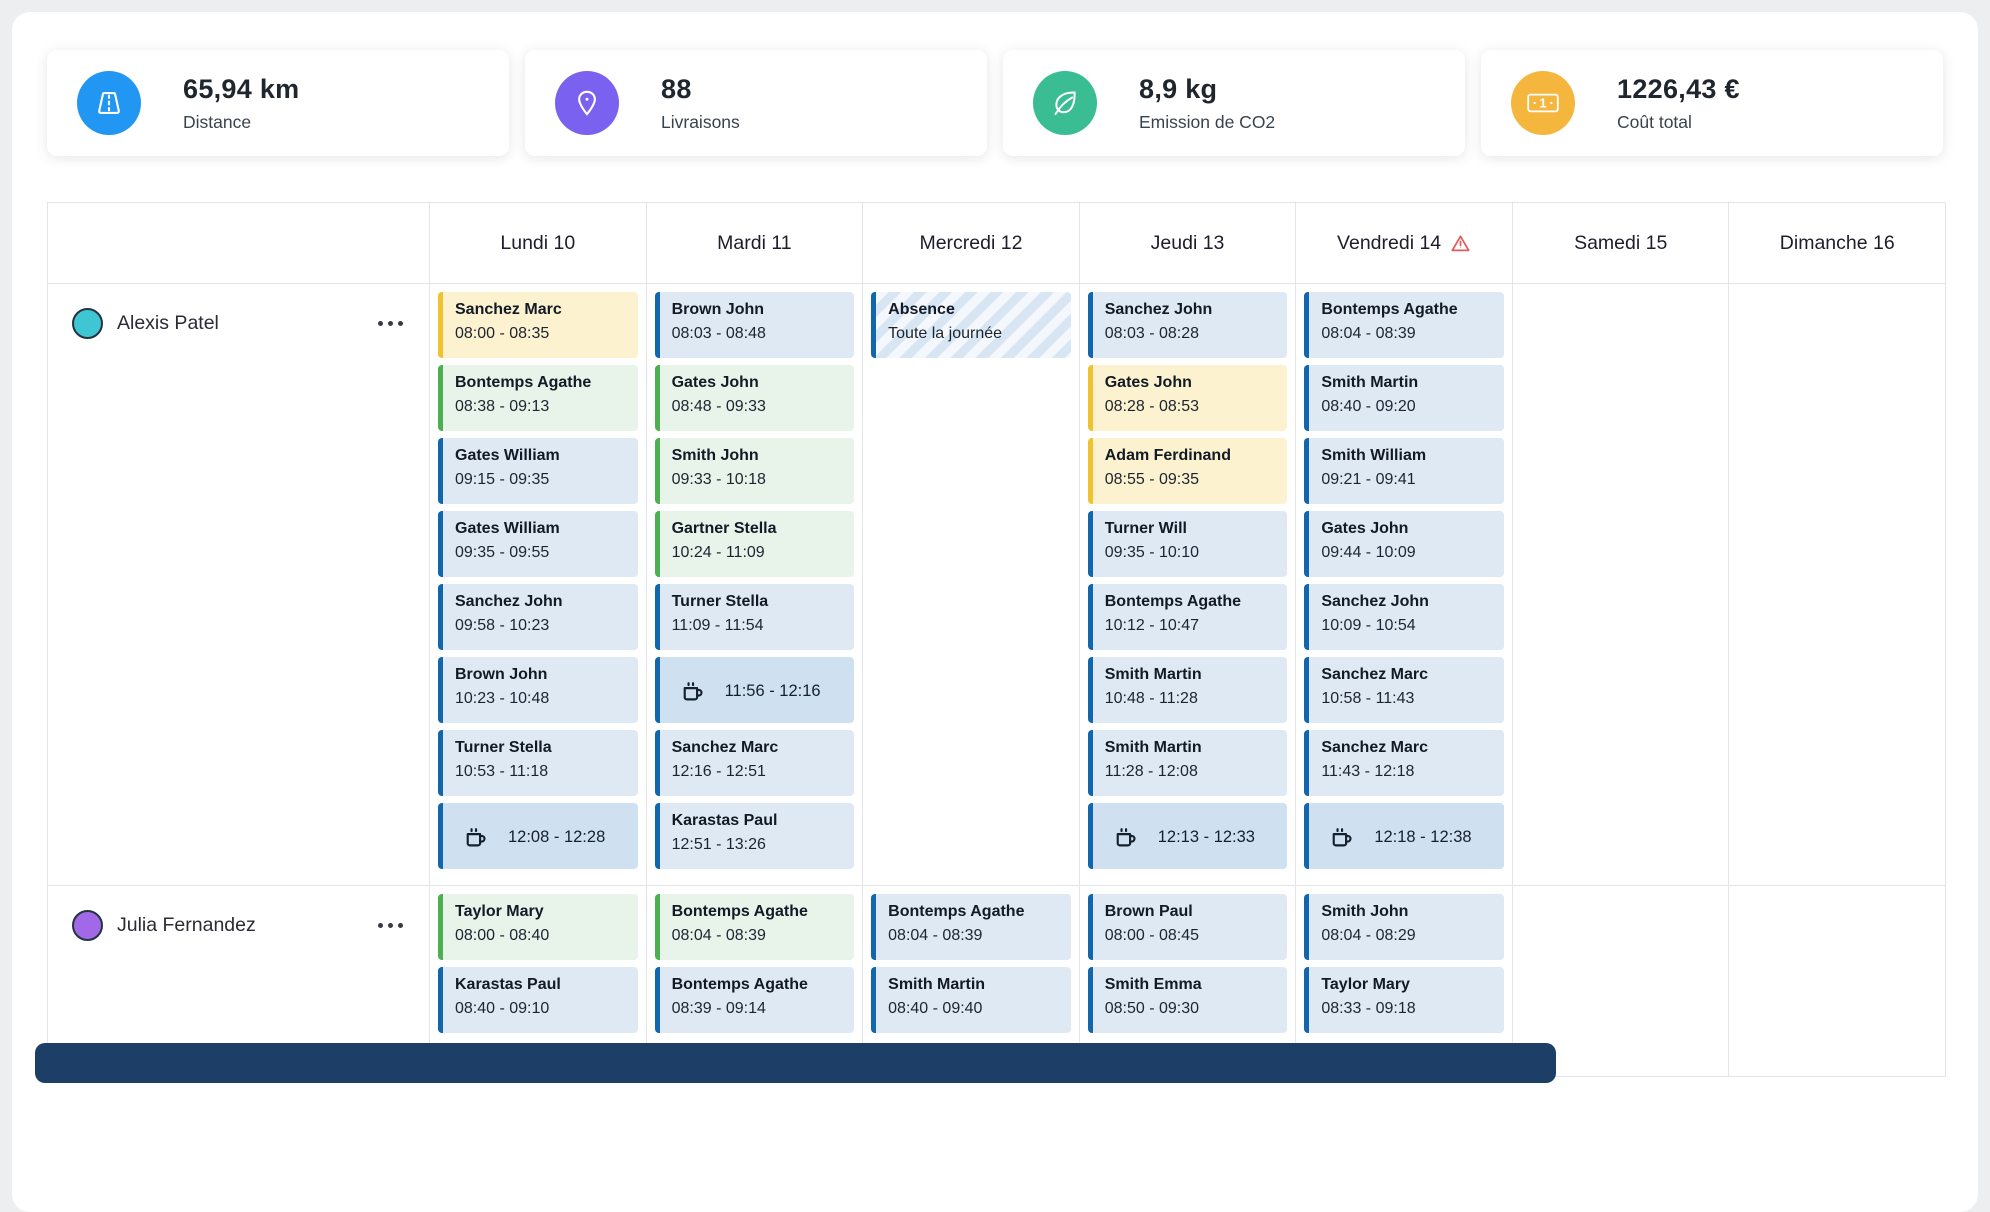  I want to click on stat-card: 65,94 km Distance, so click(278, 103).